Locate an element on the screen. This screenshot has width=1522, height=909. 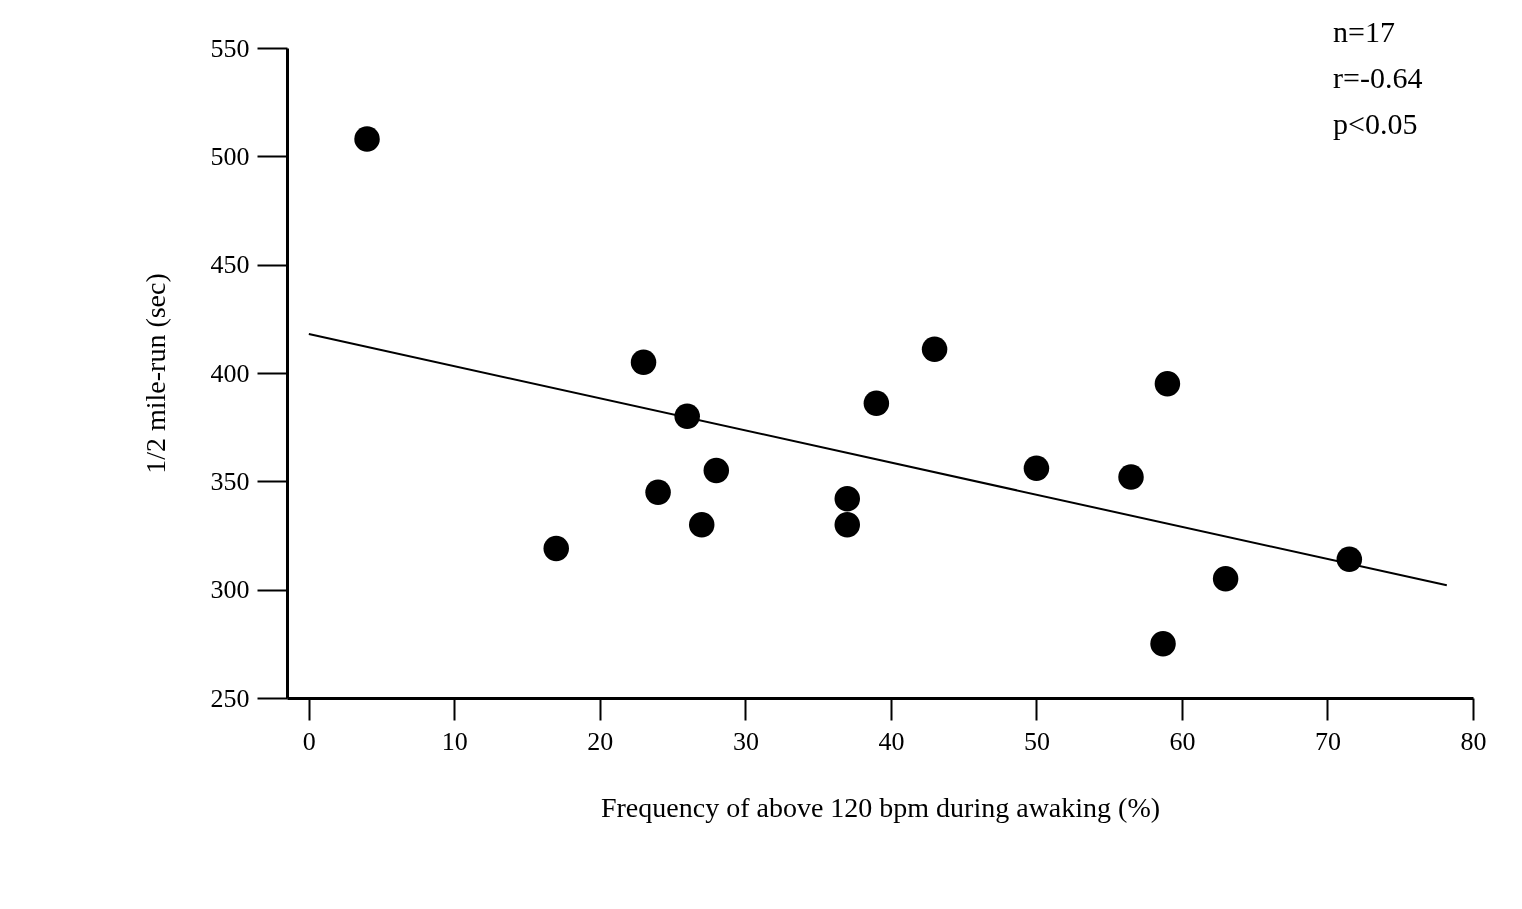
x-tick-label: 10 is located at coordinates (454, 741).